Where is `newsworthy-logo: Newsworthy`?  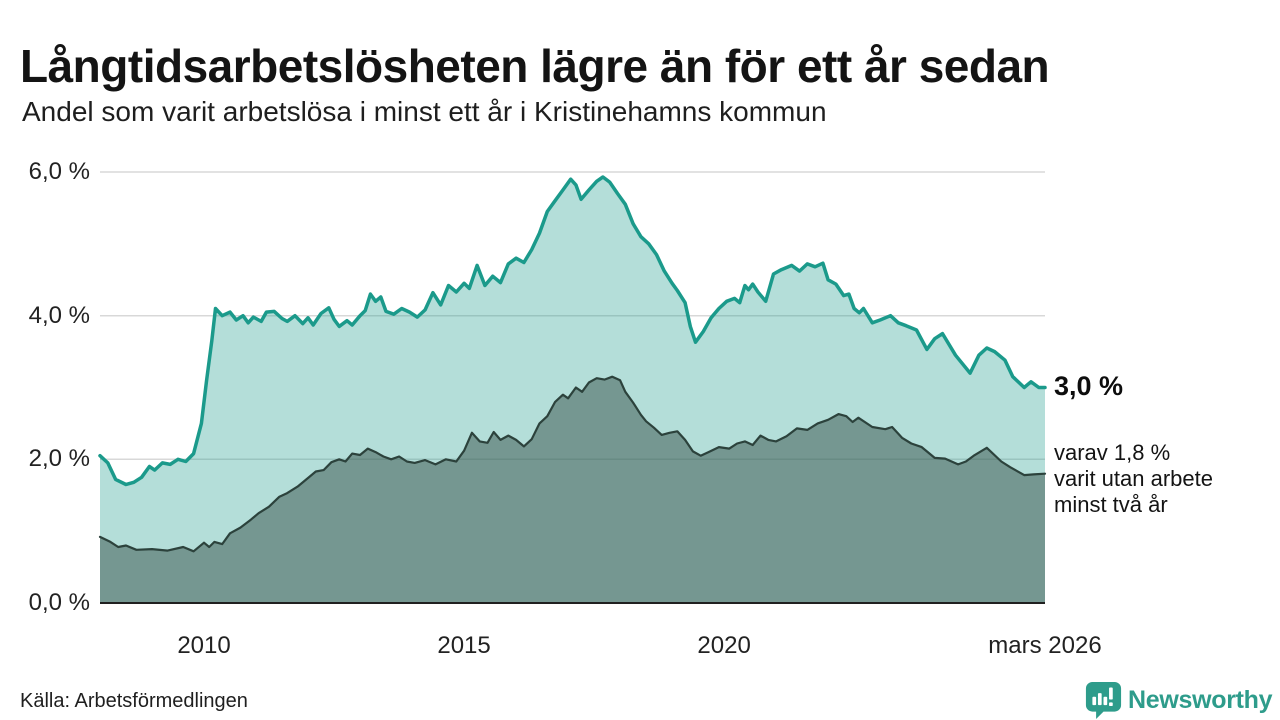
newsworthy-logo: Newsworthy is located at coordinates (1179, 700).